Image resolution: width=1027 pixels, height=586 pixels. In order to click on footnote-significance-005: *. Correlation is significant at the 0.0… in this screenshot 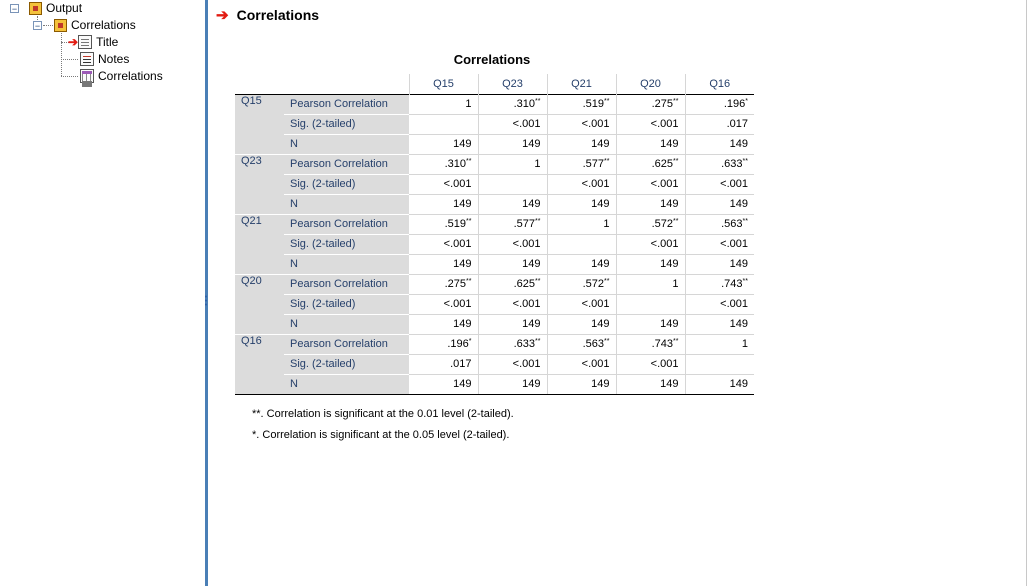, I will do `click(381, 435)`.